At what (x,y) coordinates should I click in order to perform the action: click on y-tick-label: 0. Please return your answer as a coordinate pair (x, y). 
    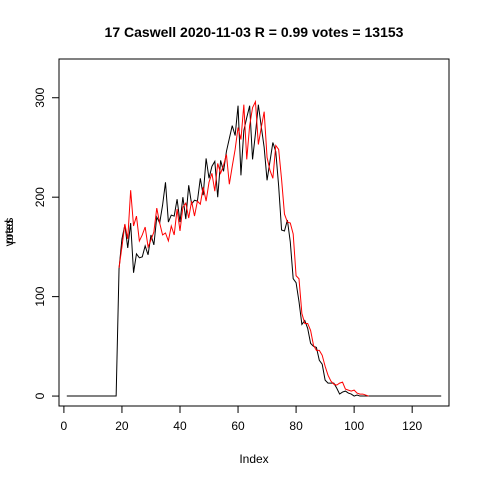
    Looking at the image, I should click on (40, 395).